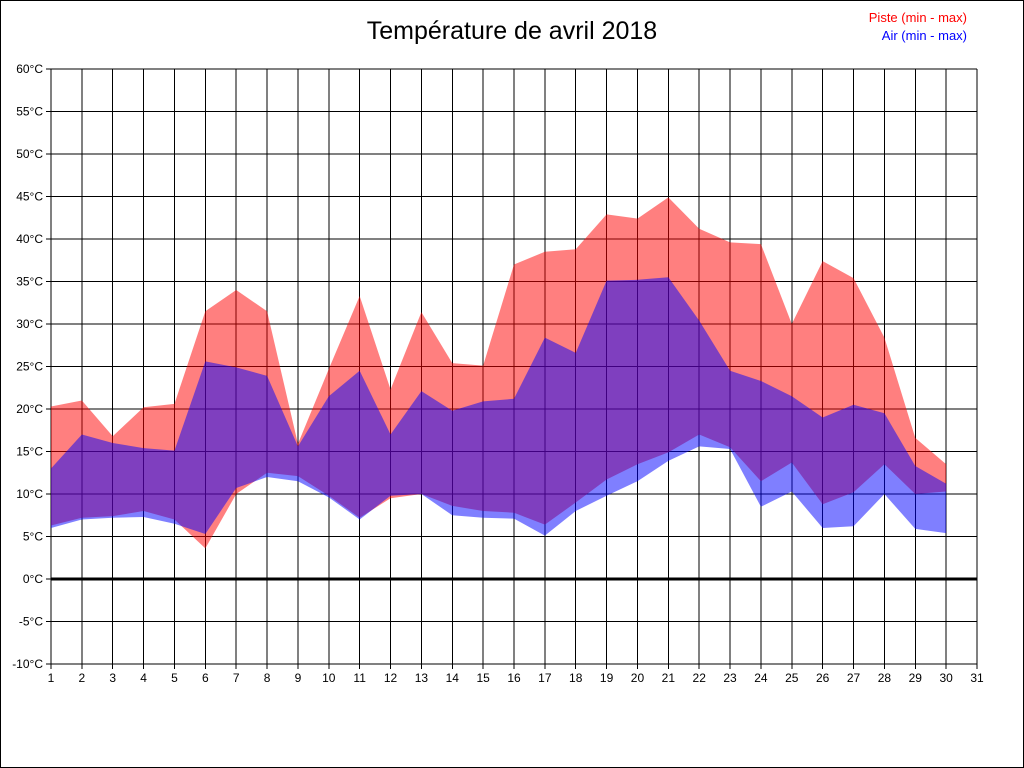  What do you see at coordinates (298, 678) in the screenshot?
I see `x-tick-label: 9` at bounding box center [298, 678].